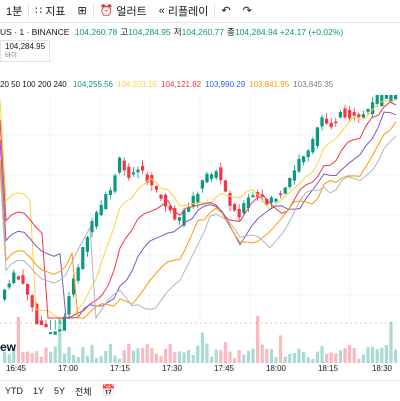  Describe the element at coordinates (35, 32) in the screenshot. I see `symbol-title: US · 1 · BINANCE` at that location.